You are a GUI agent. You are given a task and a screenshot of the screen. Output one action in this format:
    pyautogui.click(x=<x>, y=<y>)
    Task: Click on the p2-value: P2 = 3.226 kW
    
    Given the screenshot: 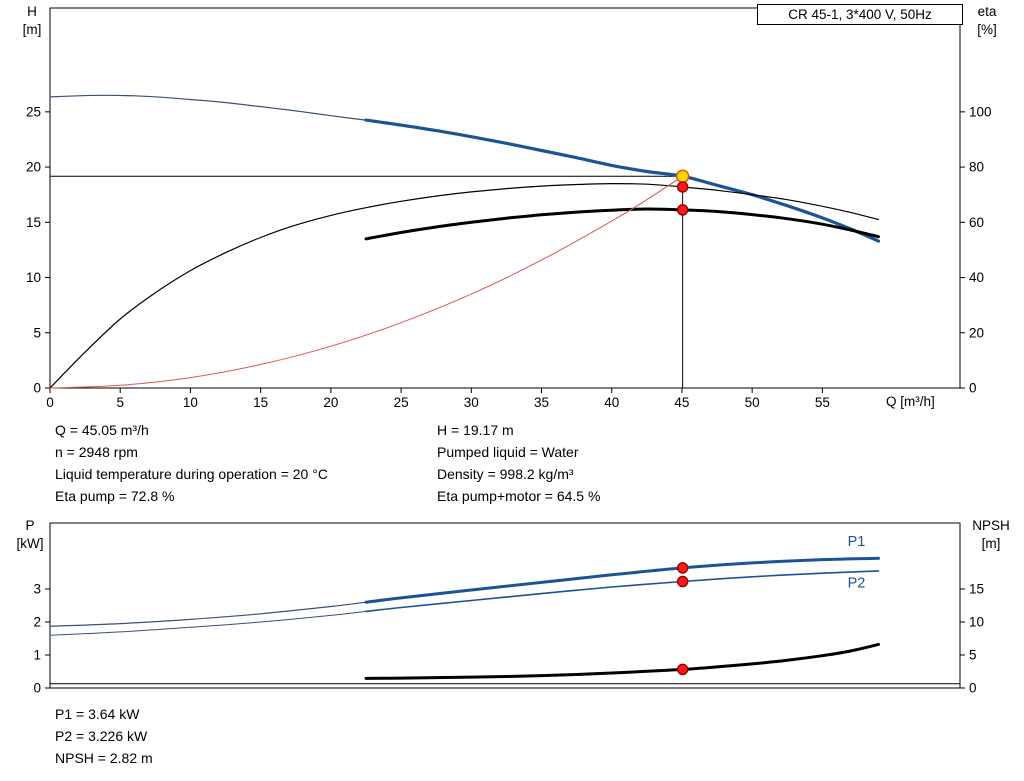 What is the action you would take?
    pyautogui.click(x=101, y=736)
    